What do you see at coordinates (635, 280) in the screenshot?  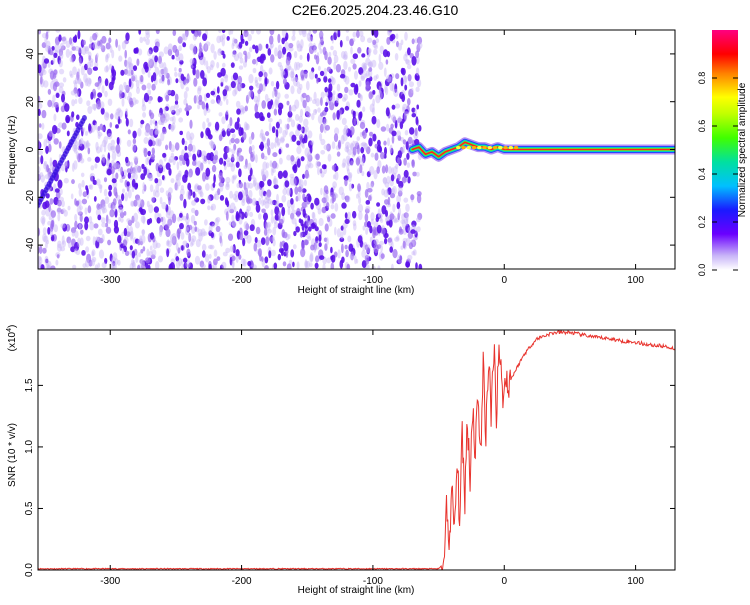 I see `spectrogram-x-tick-label: 100` at bounding box center [635, 280].